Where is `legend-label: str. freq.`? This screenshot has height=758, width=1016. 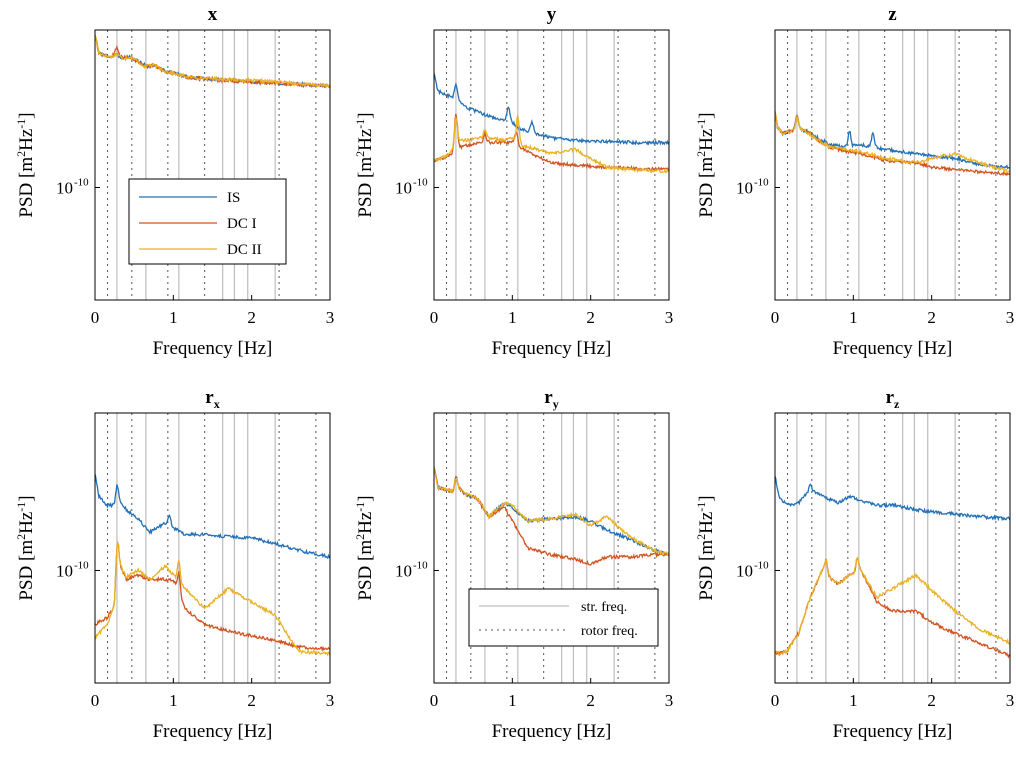 legend-label: str. freq. is located at coordinates (604, 607).